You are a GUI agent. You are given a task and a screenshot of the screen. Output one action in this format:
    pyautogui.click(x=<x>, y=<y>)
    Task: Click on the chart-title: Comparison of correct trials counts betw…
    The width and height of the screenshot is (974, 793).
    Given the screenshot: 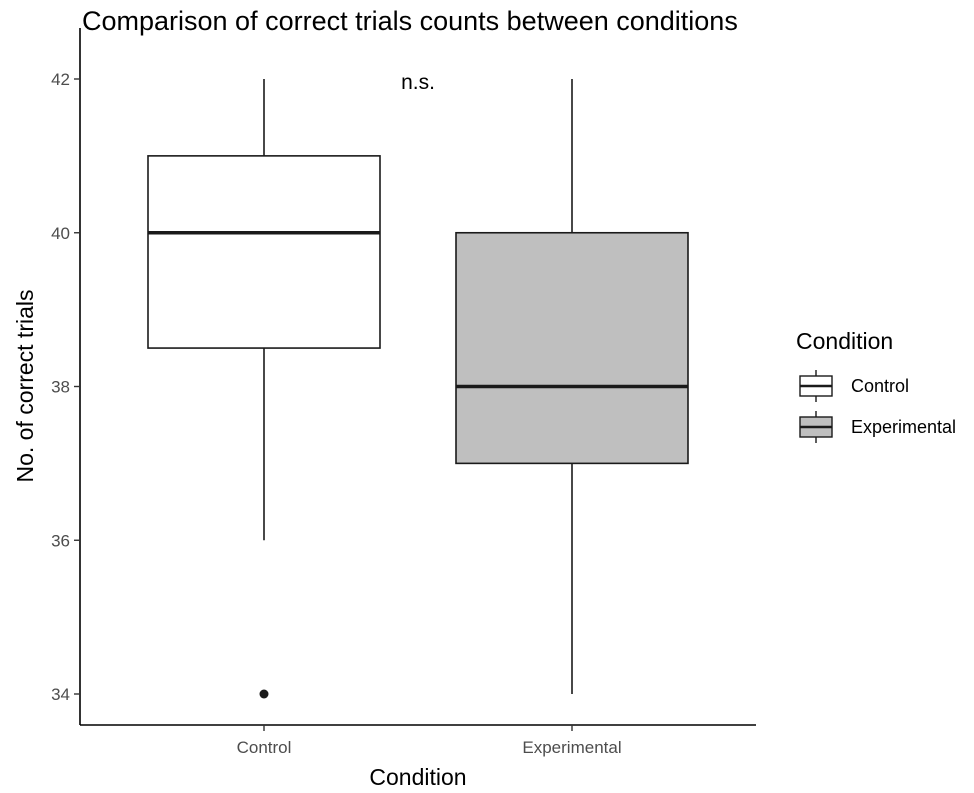 What is the action you would take?
    pyautogui.click(x=410, y=21)
    